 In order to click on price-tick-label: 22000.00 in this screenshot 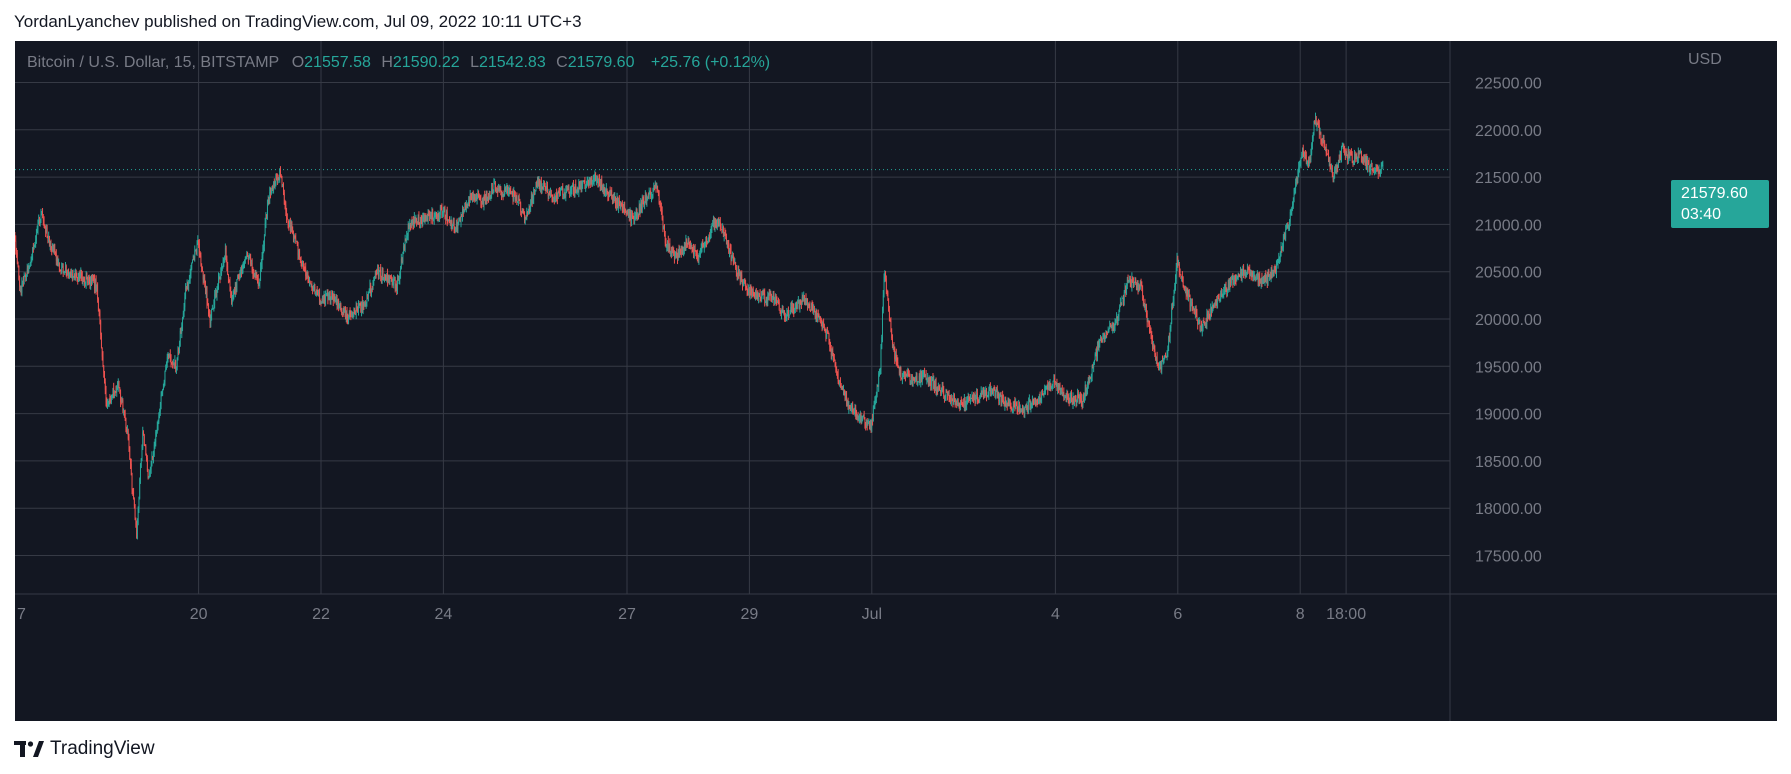, I will do `click(1508, 131)`.